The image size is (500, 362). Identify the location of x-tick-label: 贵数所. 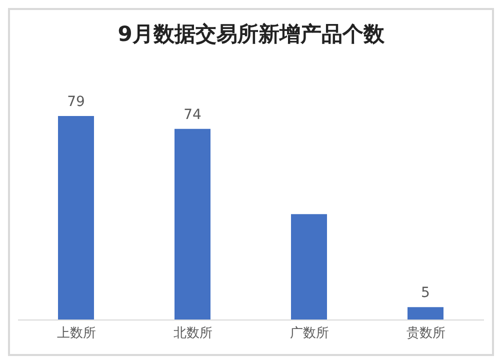
(426, 334).